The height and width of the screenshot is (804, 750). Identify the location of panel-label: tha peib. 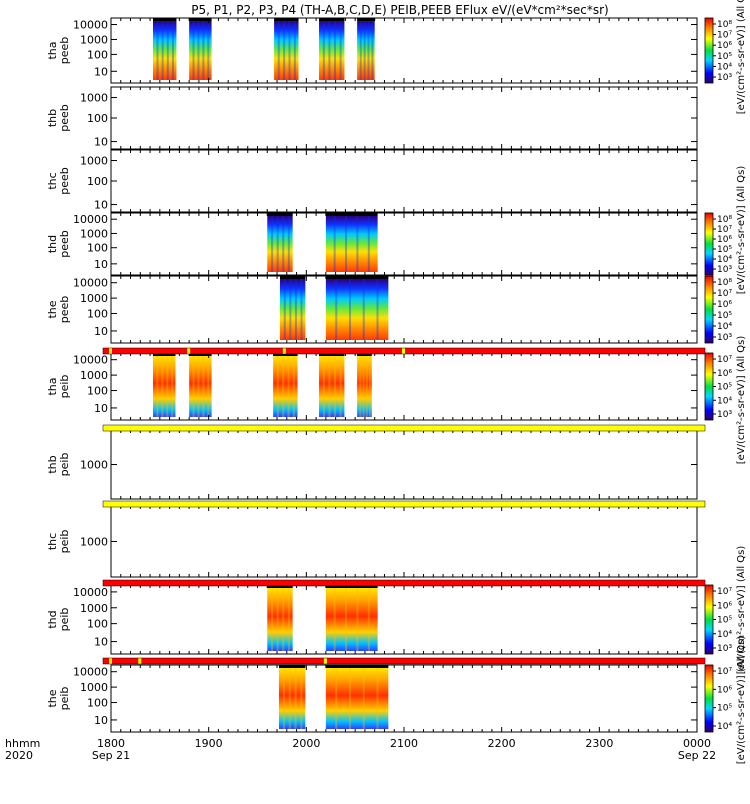
(58, 387).